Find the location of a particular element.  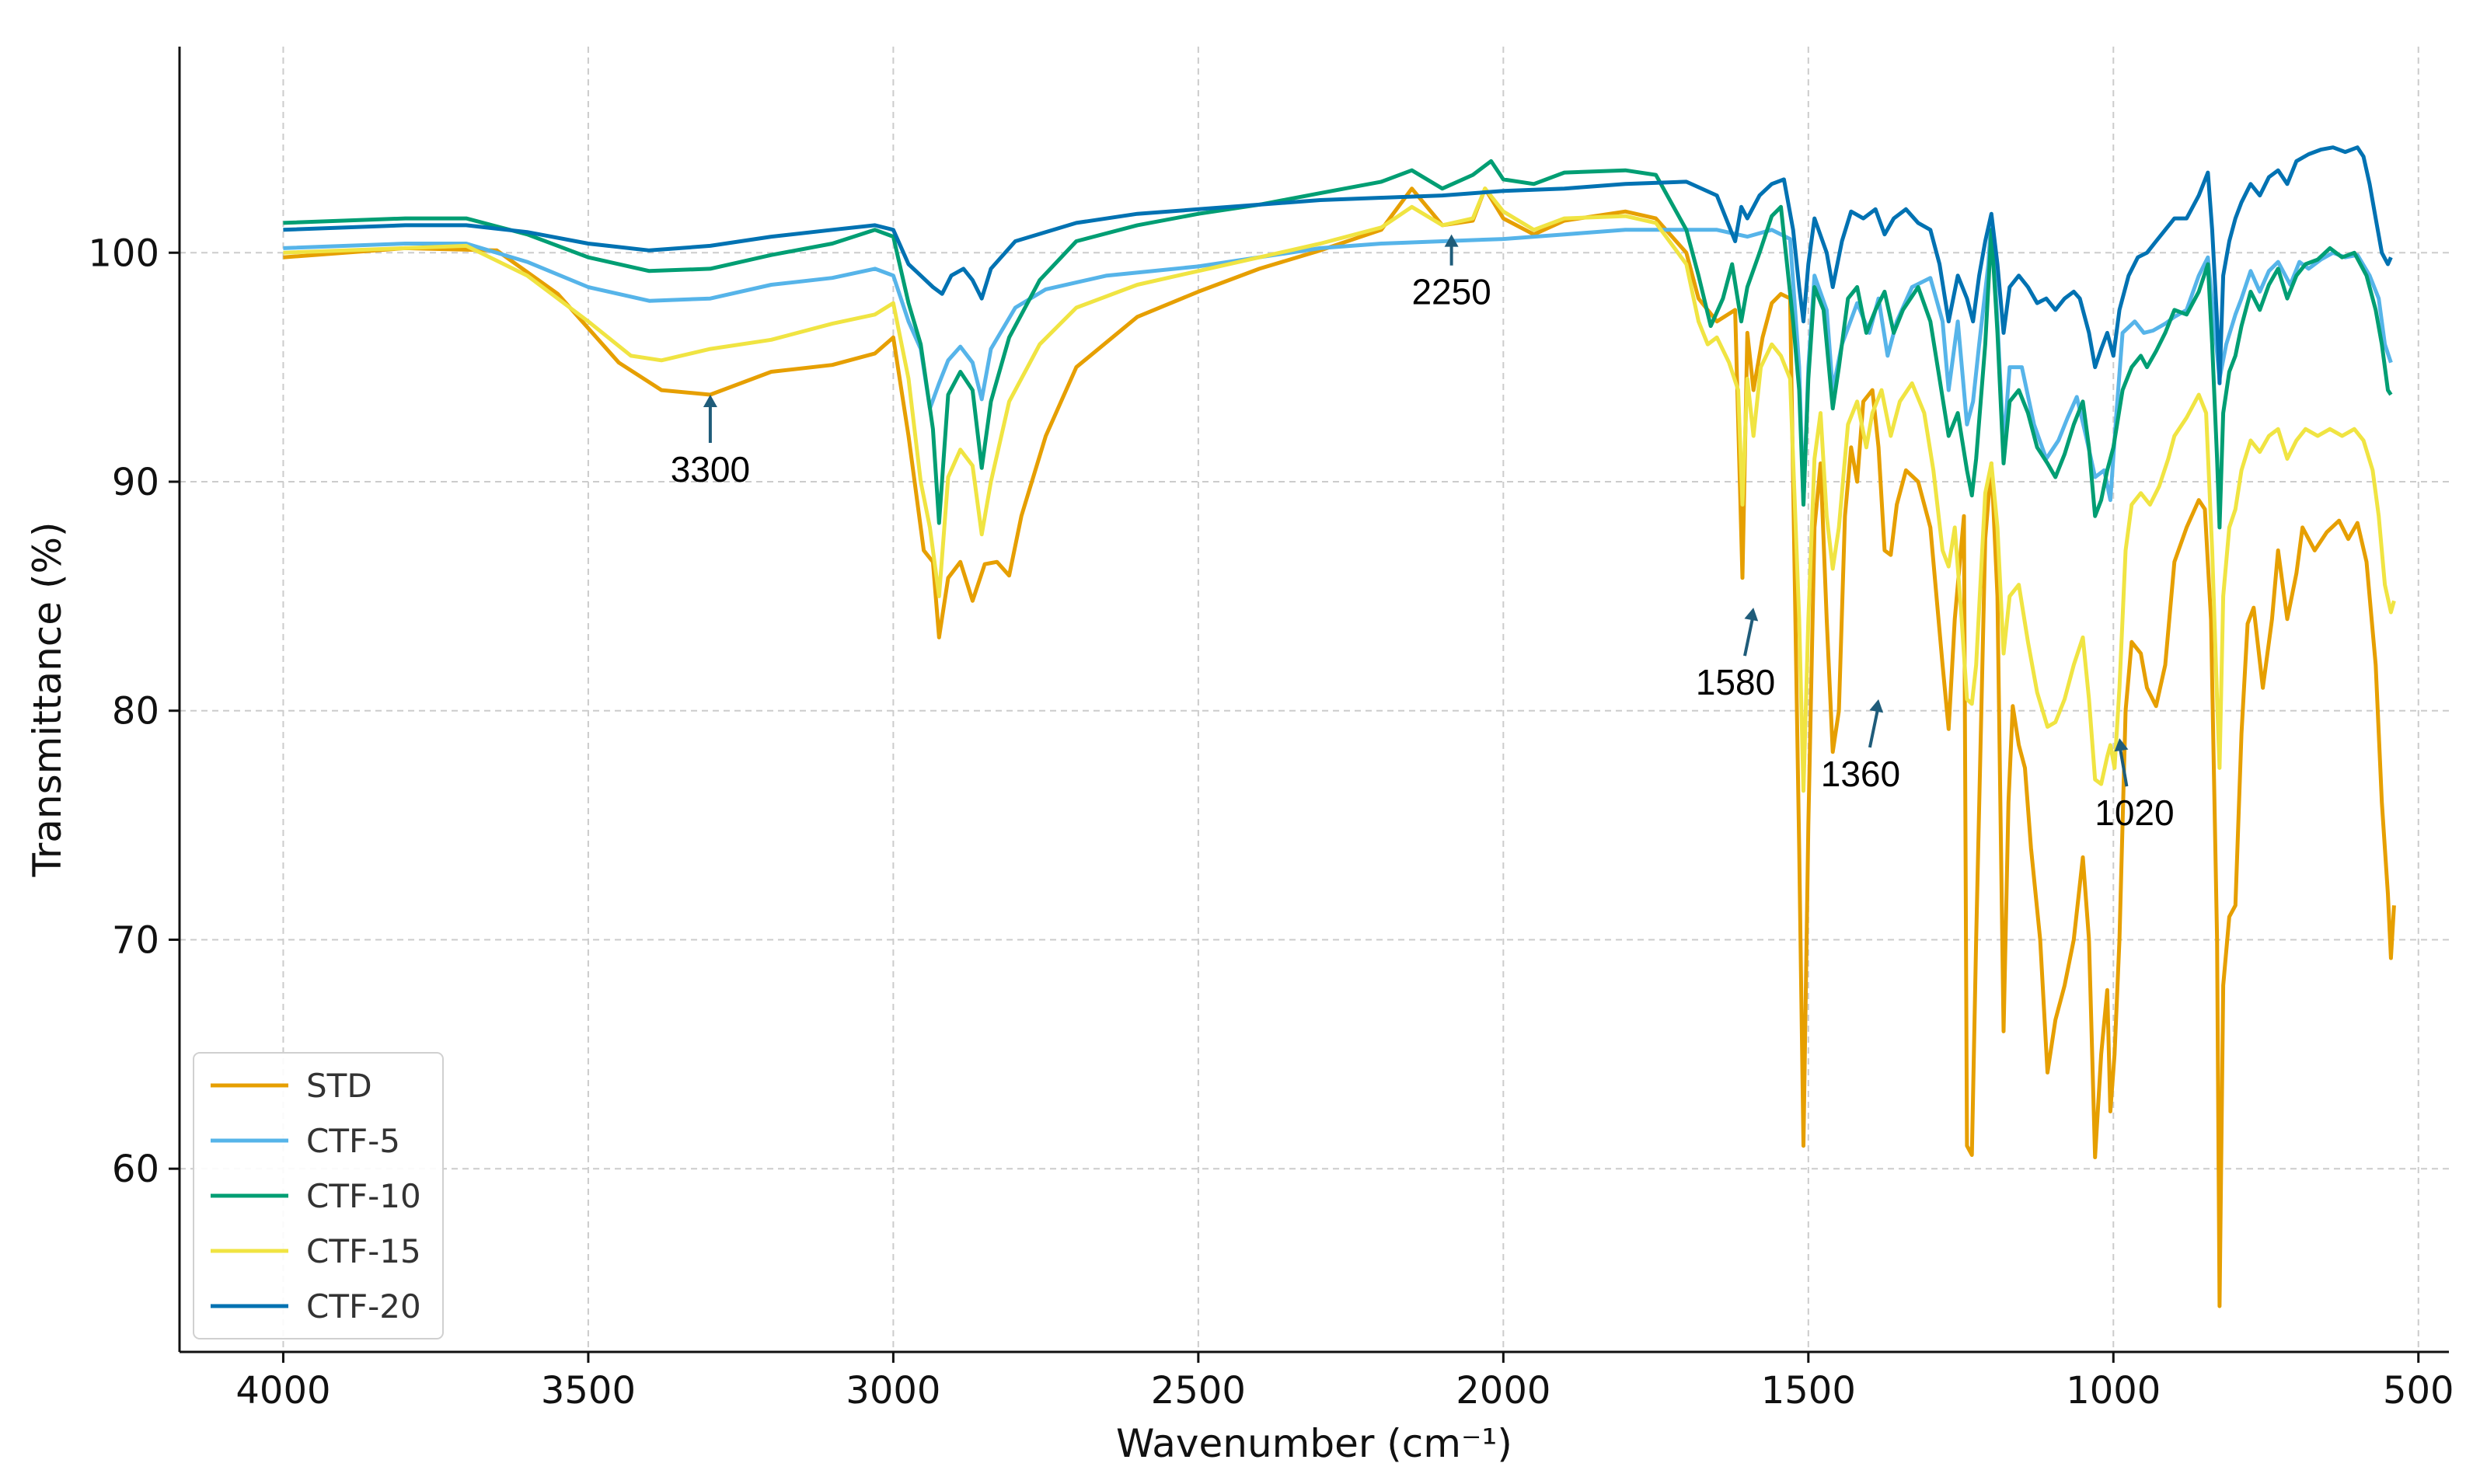

legend-label: CTF-20 is located at coordinates (363, 1306).